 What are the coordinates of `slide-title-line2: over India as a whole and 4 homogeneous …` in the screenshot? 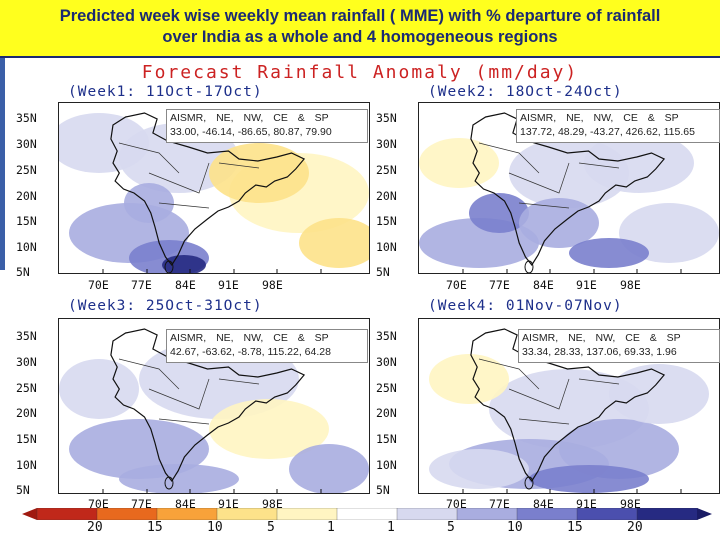 It's located at (360, 37).